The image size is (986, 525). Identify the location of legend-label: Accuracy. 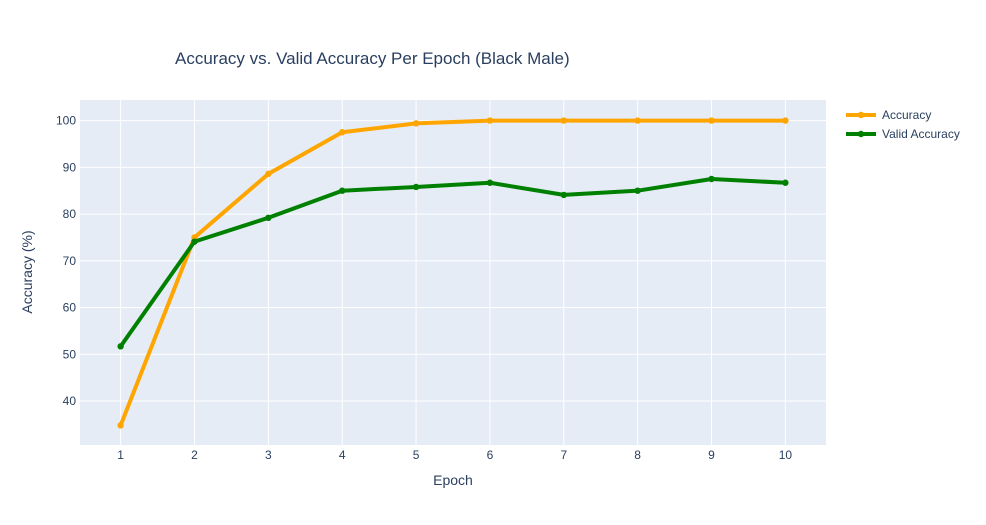
(906, 115).